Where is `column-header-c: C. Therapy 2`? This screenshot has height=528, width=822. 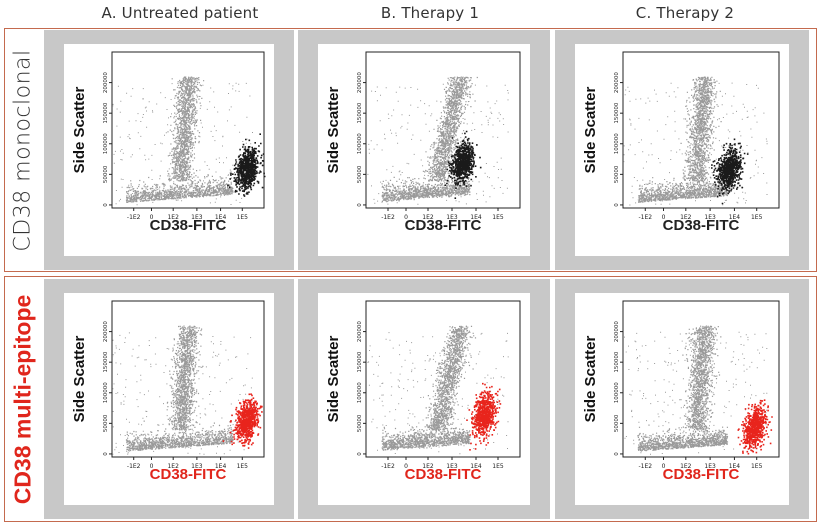 column-header-c: C. Therapy 2 is located at coordinates (685, 13).